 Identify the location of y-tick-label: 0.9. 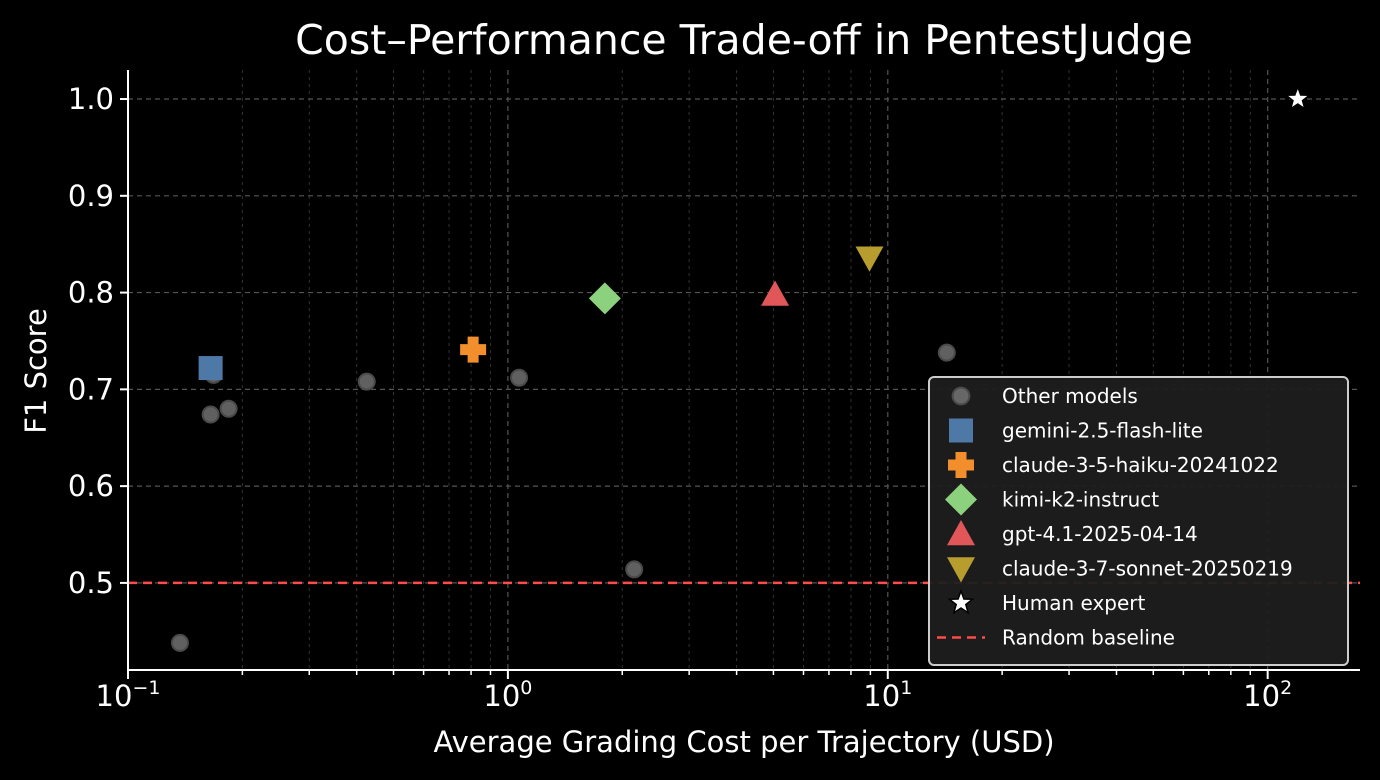
(91, 196).